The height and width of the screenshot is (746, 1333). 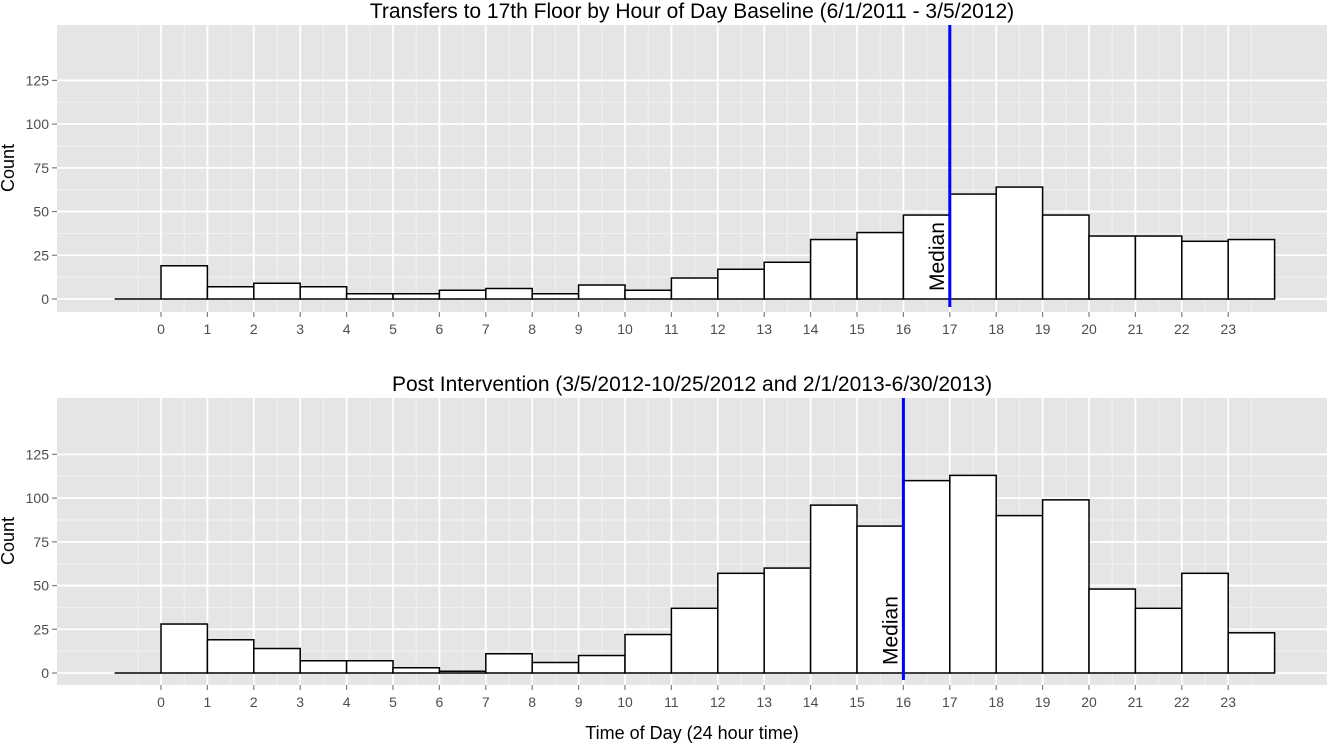 I want to click on x-tick-label-baseline: 14, so click(x=811, y=329).